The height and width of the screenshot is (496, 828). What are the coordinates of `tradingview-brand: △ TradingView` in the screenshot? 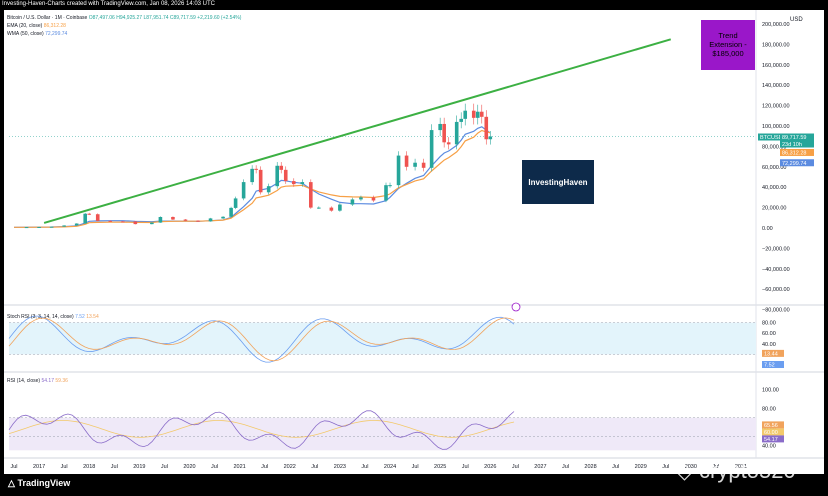 It's located at (39, 483).